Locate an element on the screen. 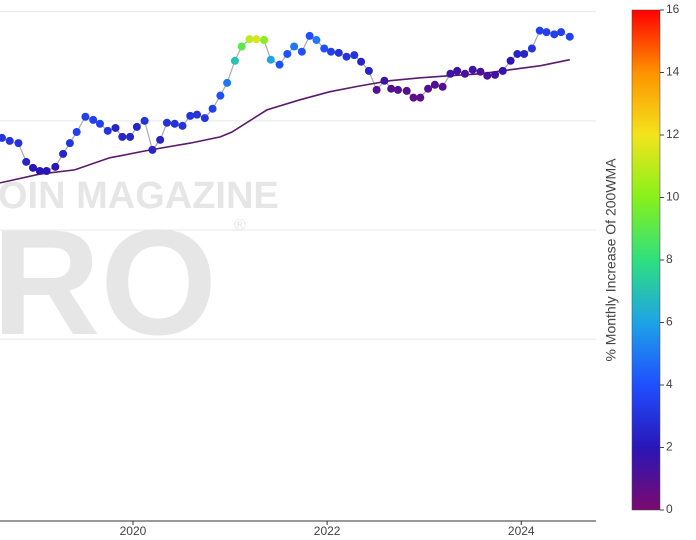  colorbar-tick-label: 8 is located at coordinates (669, 259).